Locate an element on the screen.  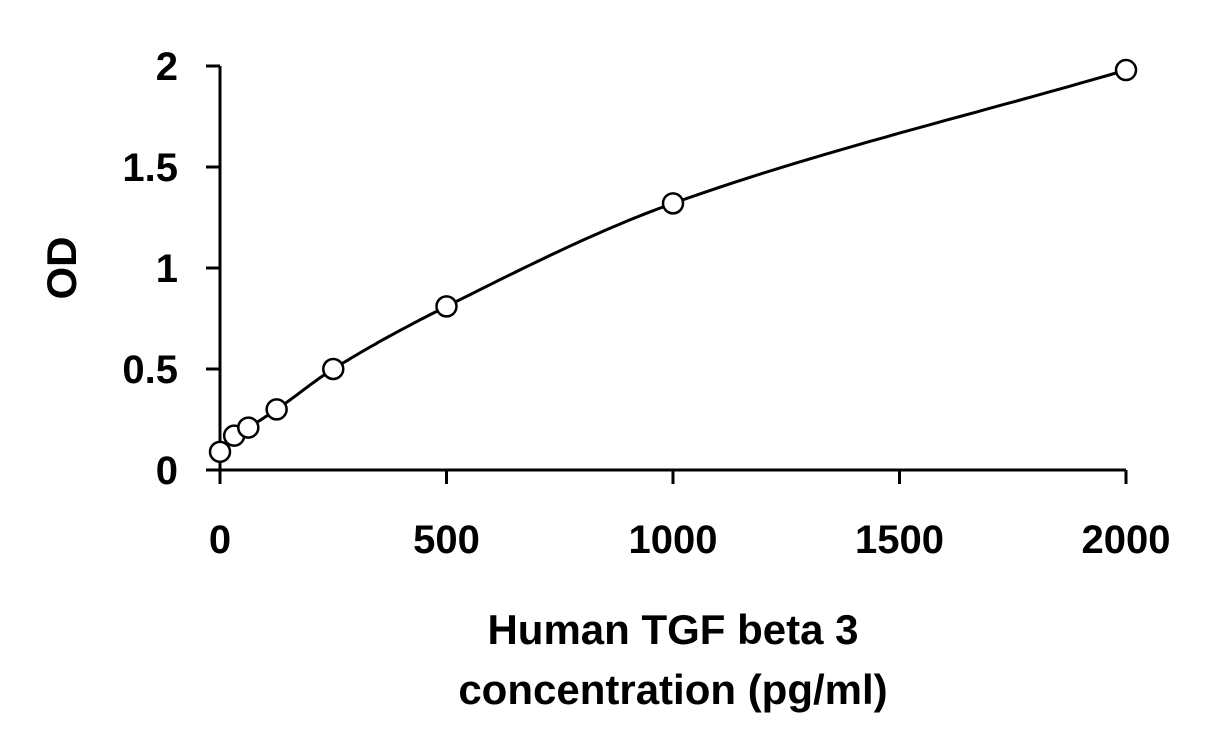
x-axis-ticks: 0 500 1000 1500 2000 is located at coordinates (690, 516).